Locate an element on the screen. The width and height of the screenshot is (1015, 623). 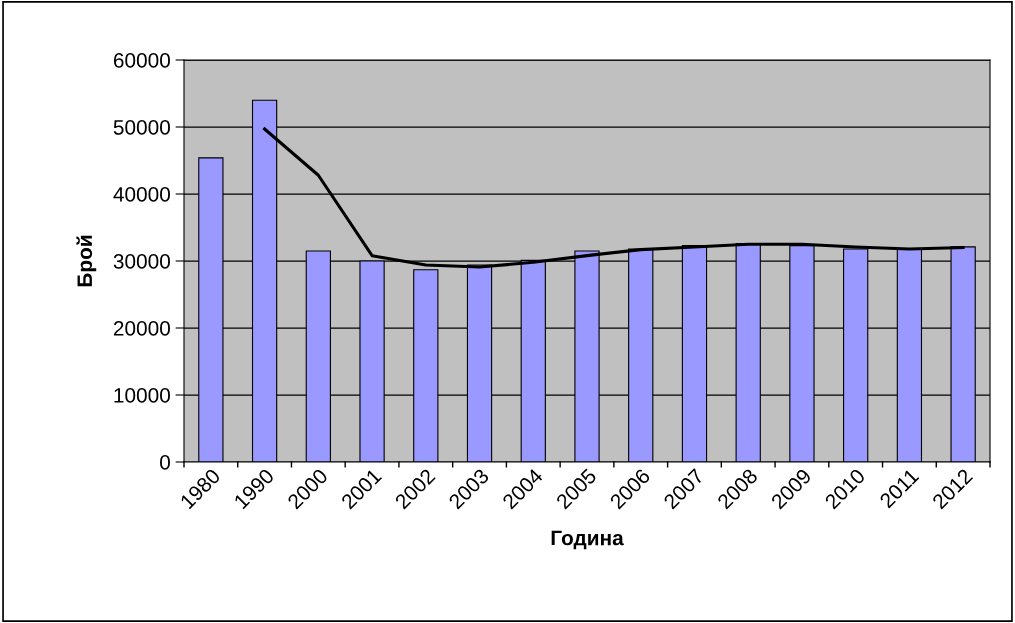
y-tick-label: 50000 is located at coordinates (141, 127).